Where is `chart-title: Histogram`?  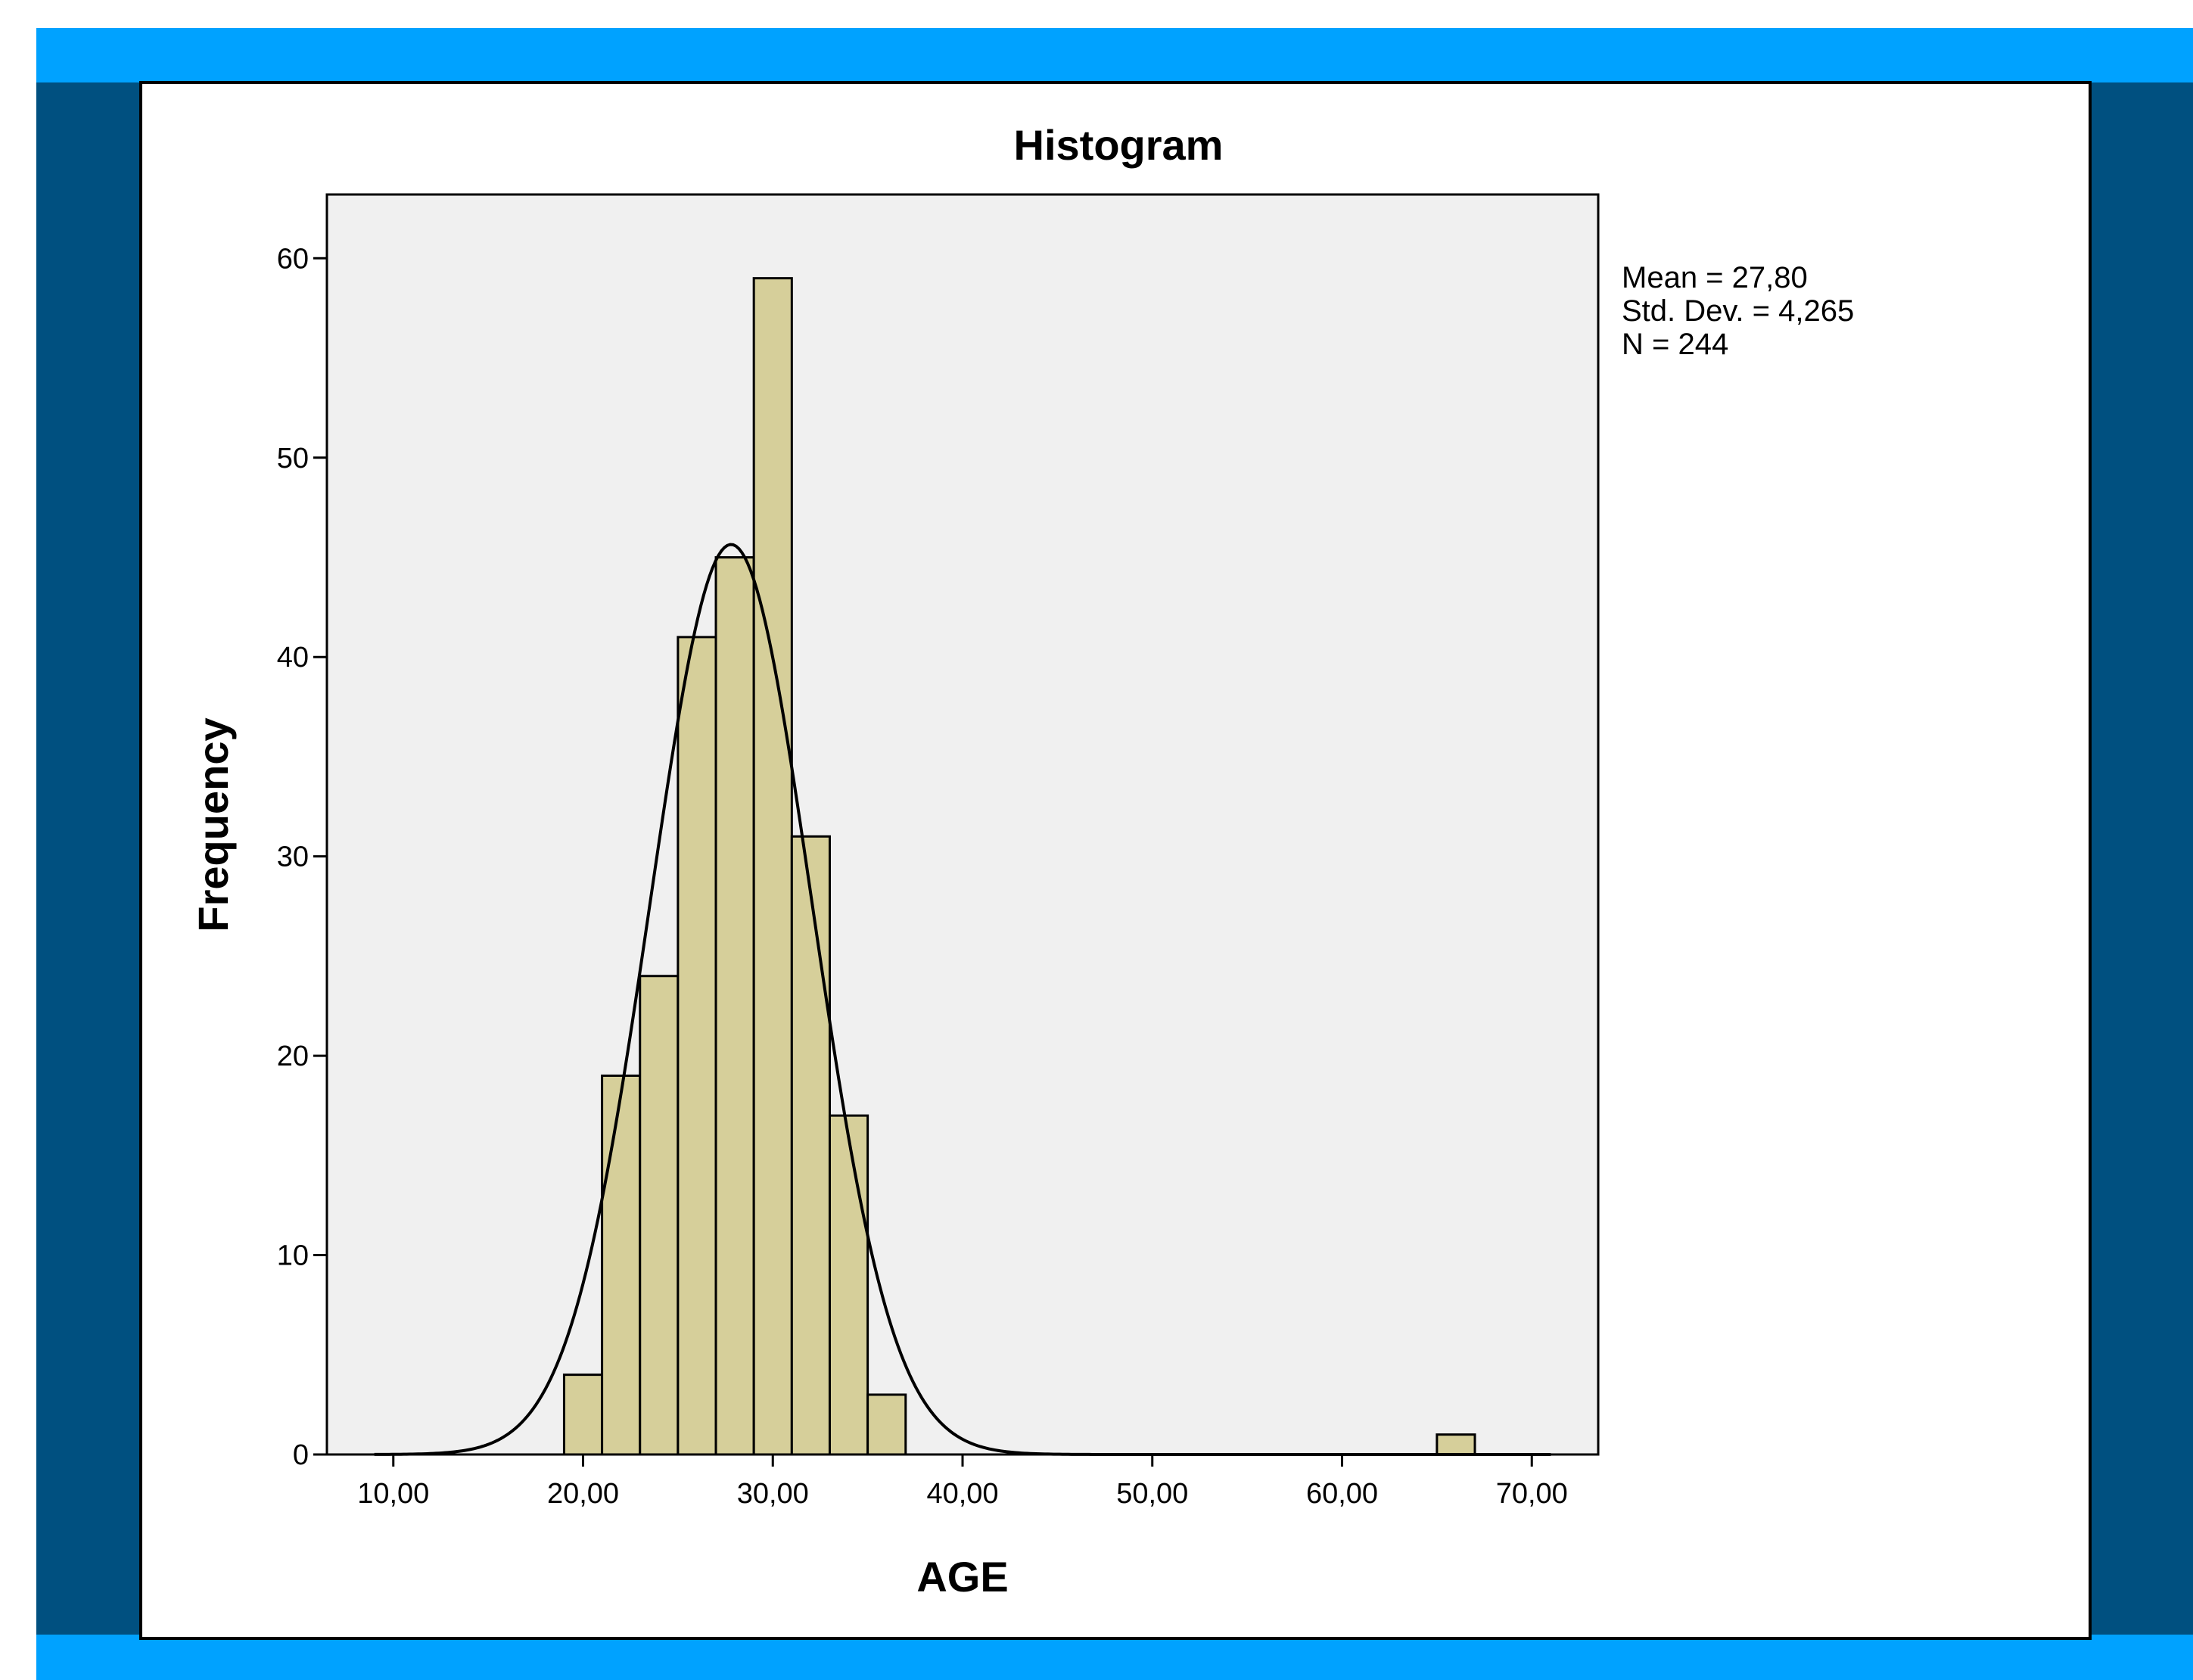
chart-title: Histogram is located at coordinates (1119, 145).